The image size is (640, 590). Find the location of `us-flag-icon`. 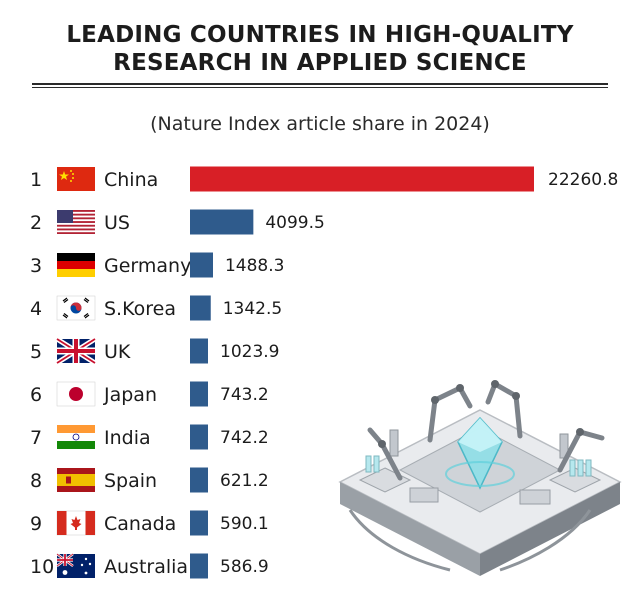

us-flag-icon is located at coordinates (76, 222).